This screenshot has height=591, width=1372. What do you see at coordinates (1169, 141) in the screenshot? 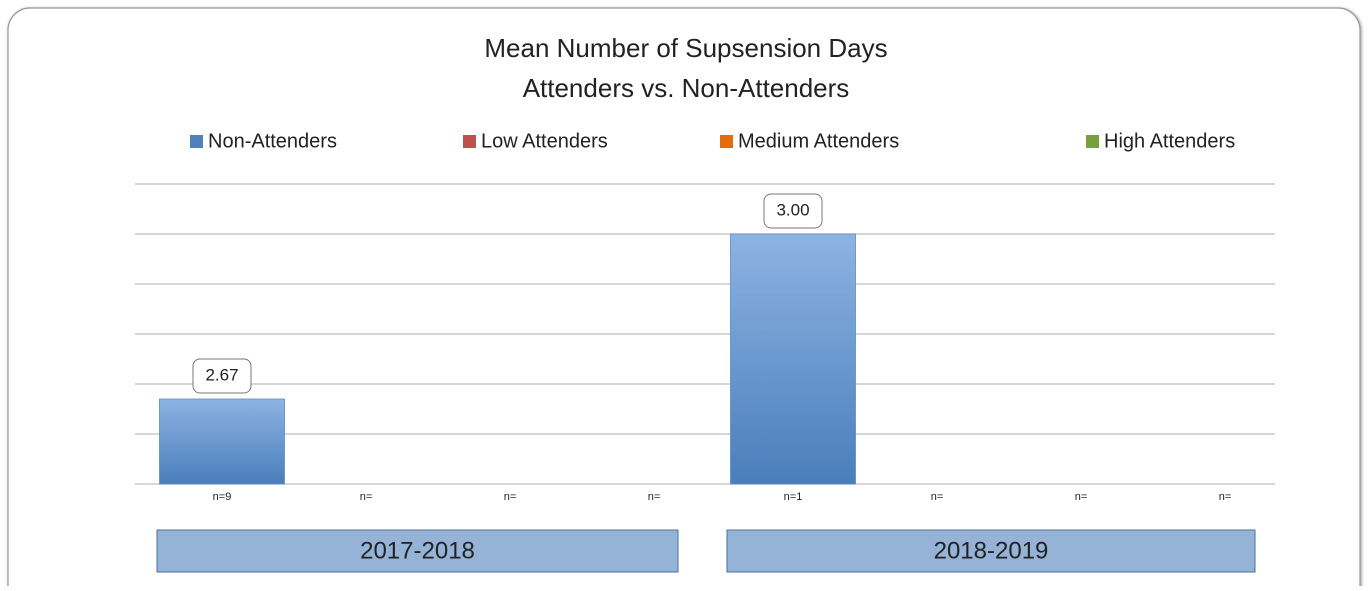
I see `legend-label: High Attenders` at bounding box center [1169, 141].